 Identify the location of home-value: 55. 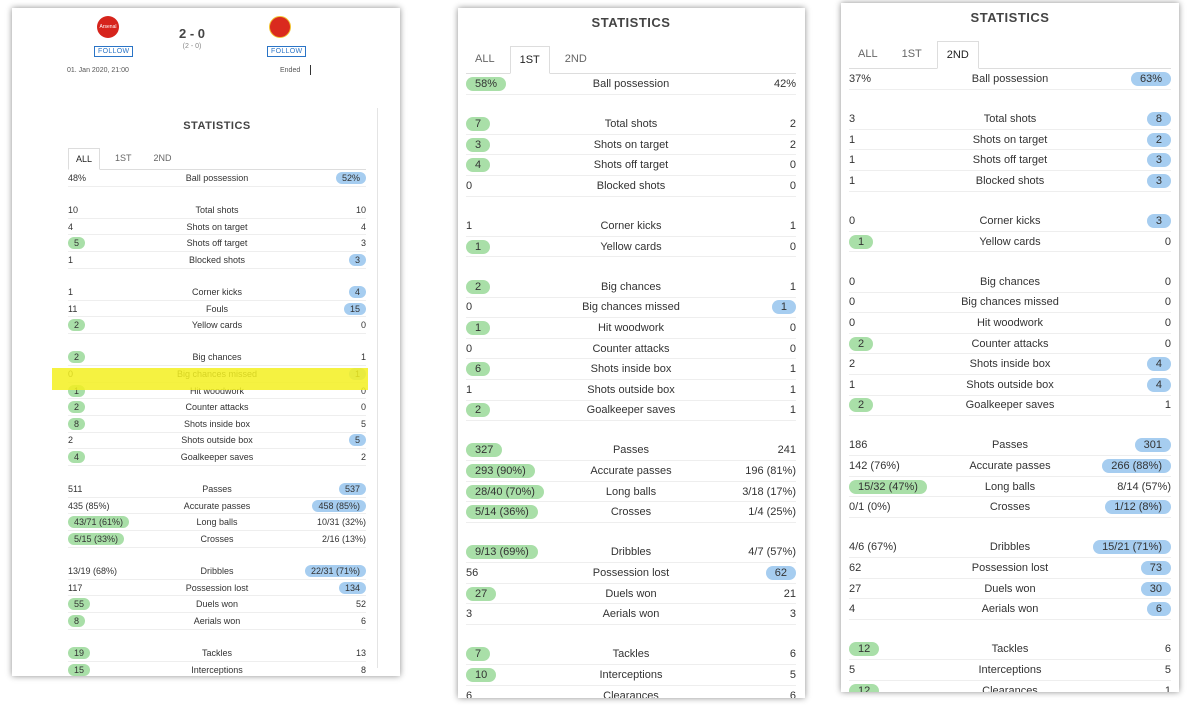
(79, 604).